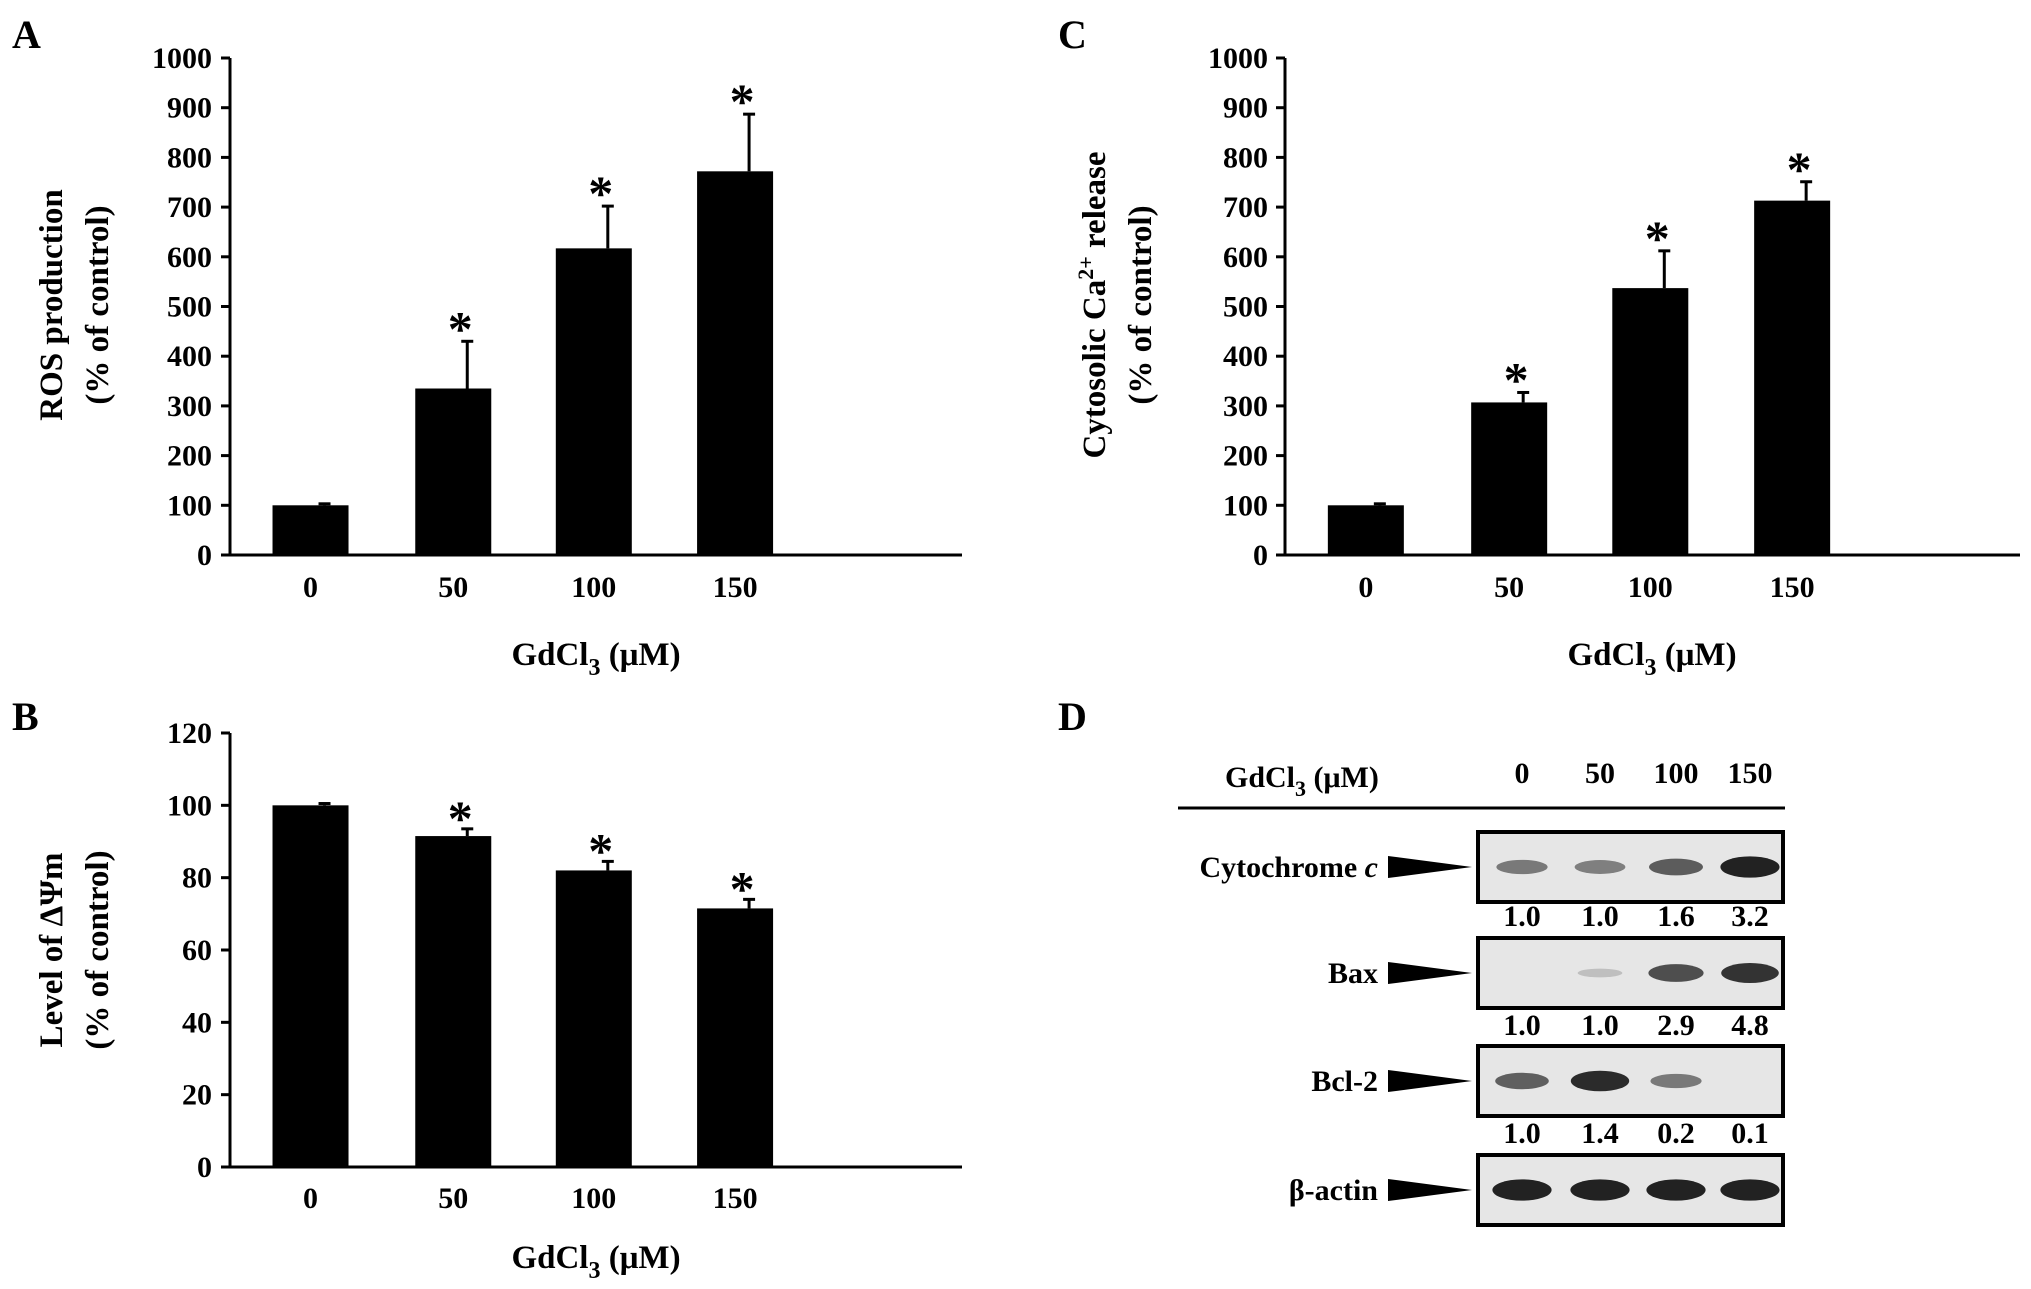 The height and width of the screenshot is (1289, 2031). Describe the element at coordinates (189, 733) in the screenshot. I see `y-tick-label: 120` at that location.